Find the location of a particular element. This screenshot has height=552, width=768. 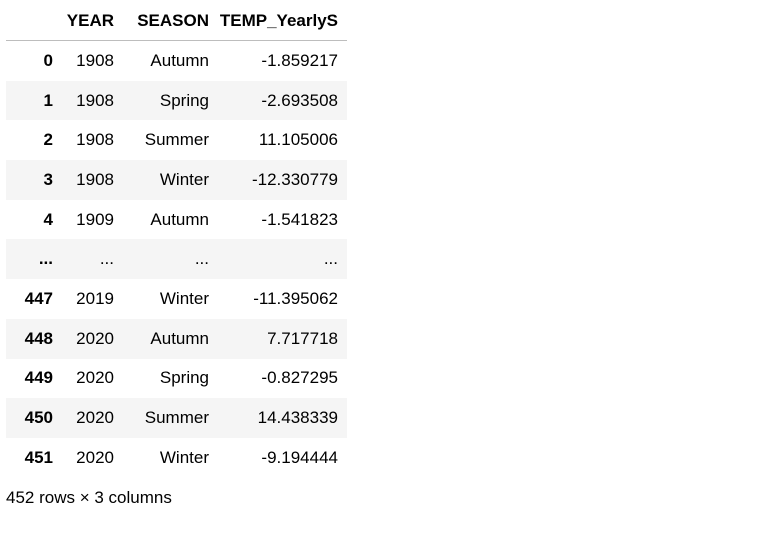

row-index: 2 is located at coordinates (48, 140).